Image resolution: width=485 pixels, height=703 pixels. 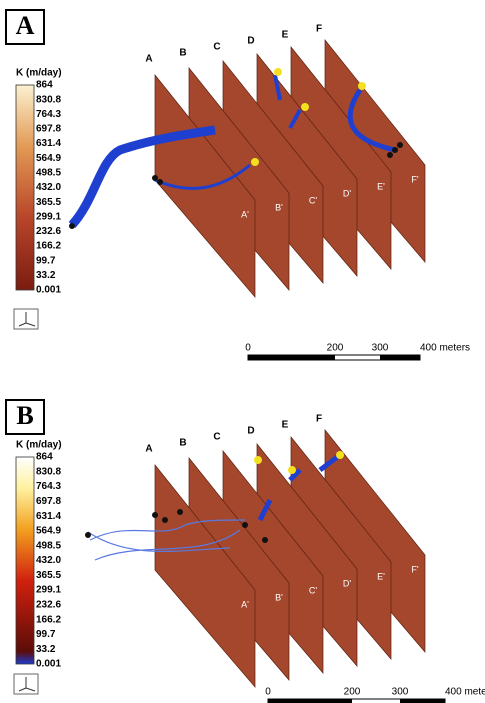 I want to click on legend-tick-label: 99.7, so click(x=46, y=260).